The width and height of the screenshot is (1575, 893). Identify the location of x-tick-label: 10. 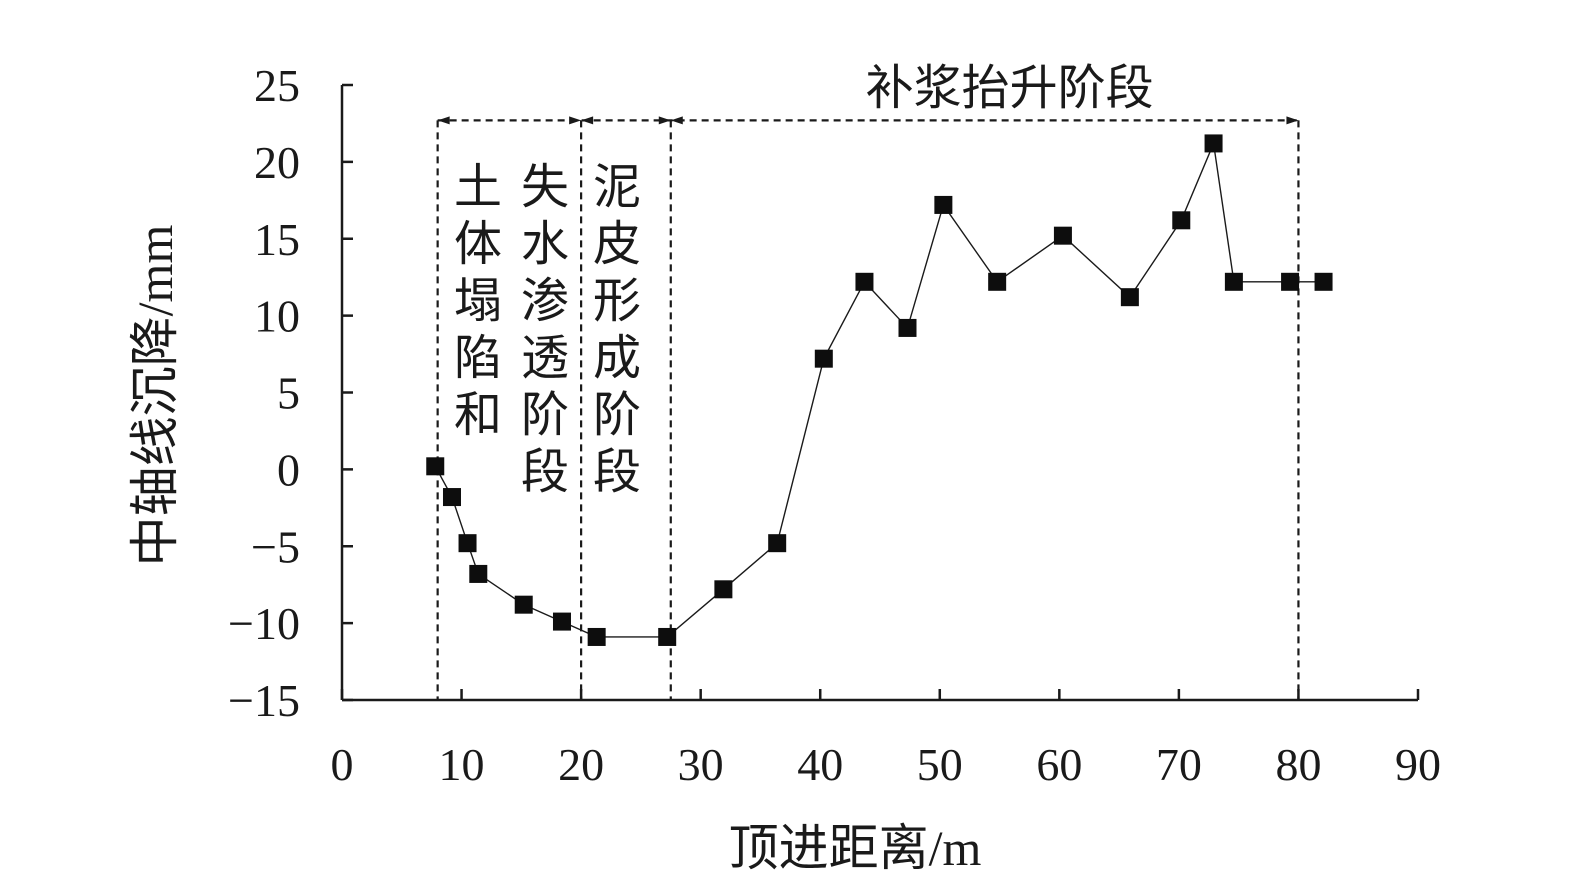
(462, 764).